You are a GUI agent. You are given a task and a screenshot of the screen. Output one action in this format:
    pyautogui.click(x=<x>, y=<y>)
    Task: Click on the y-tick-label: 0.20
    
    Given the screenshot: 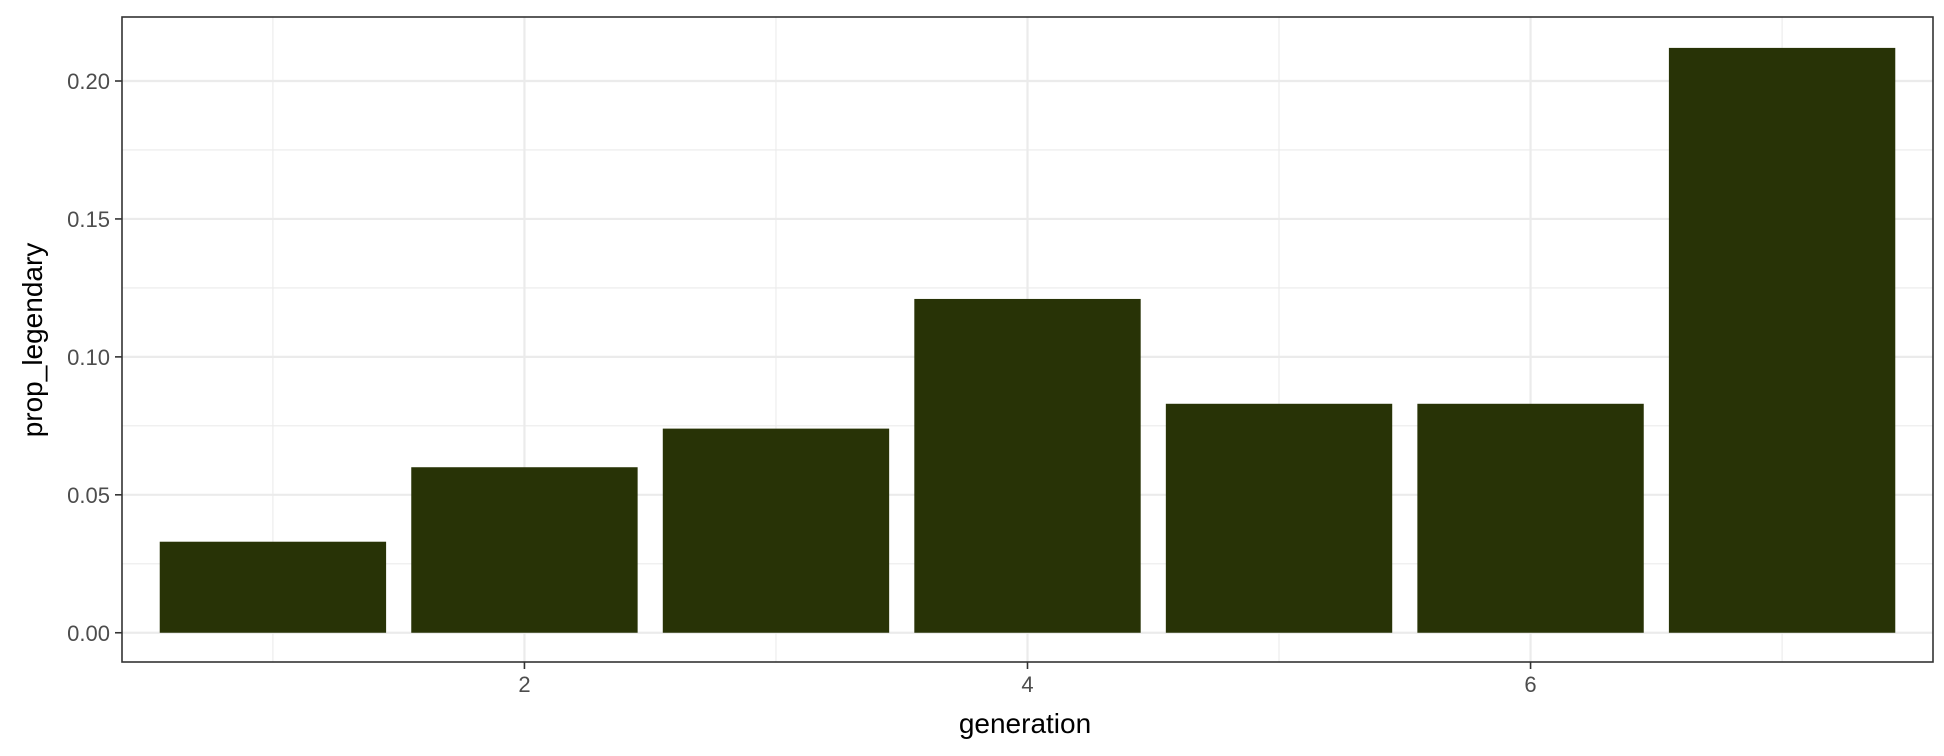 What is the action you would take?
    pyautogui.click(x=88, y=81)
    